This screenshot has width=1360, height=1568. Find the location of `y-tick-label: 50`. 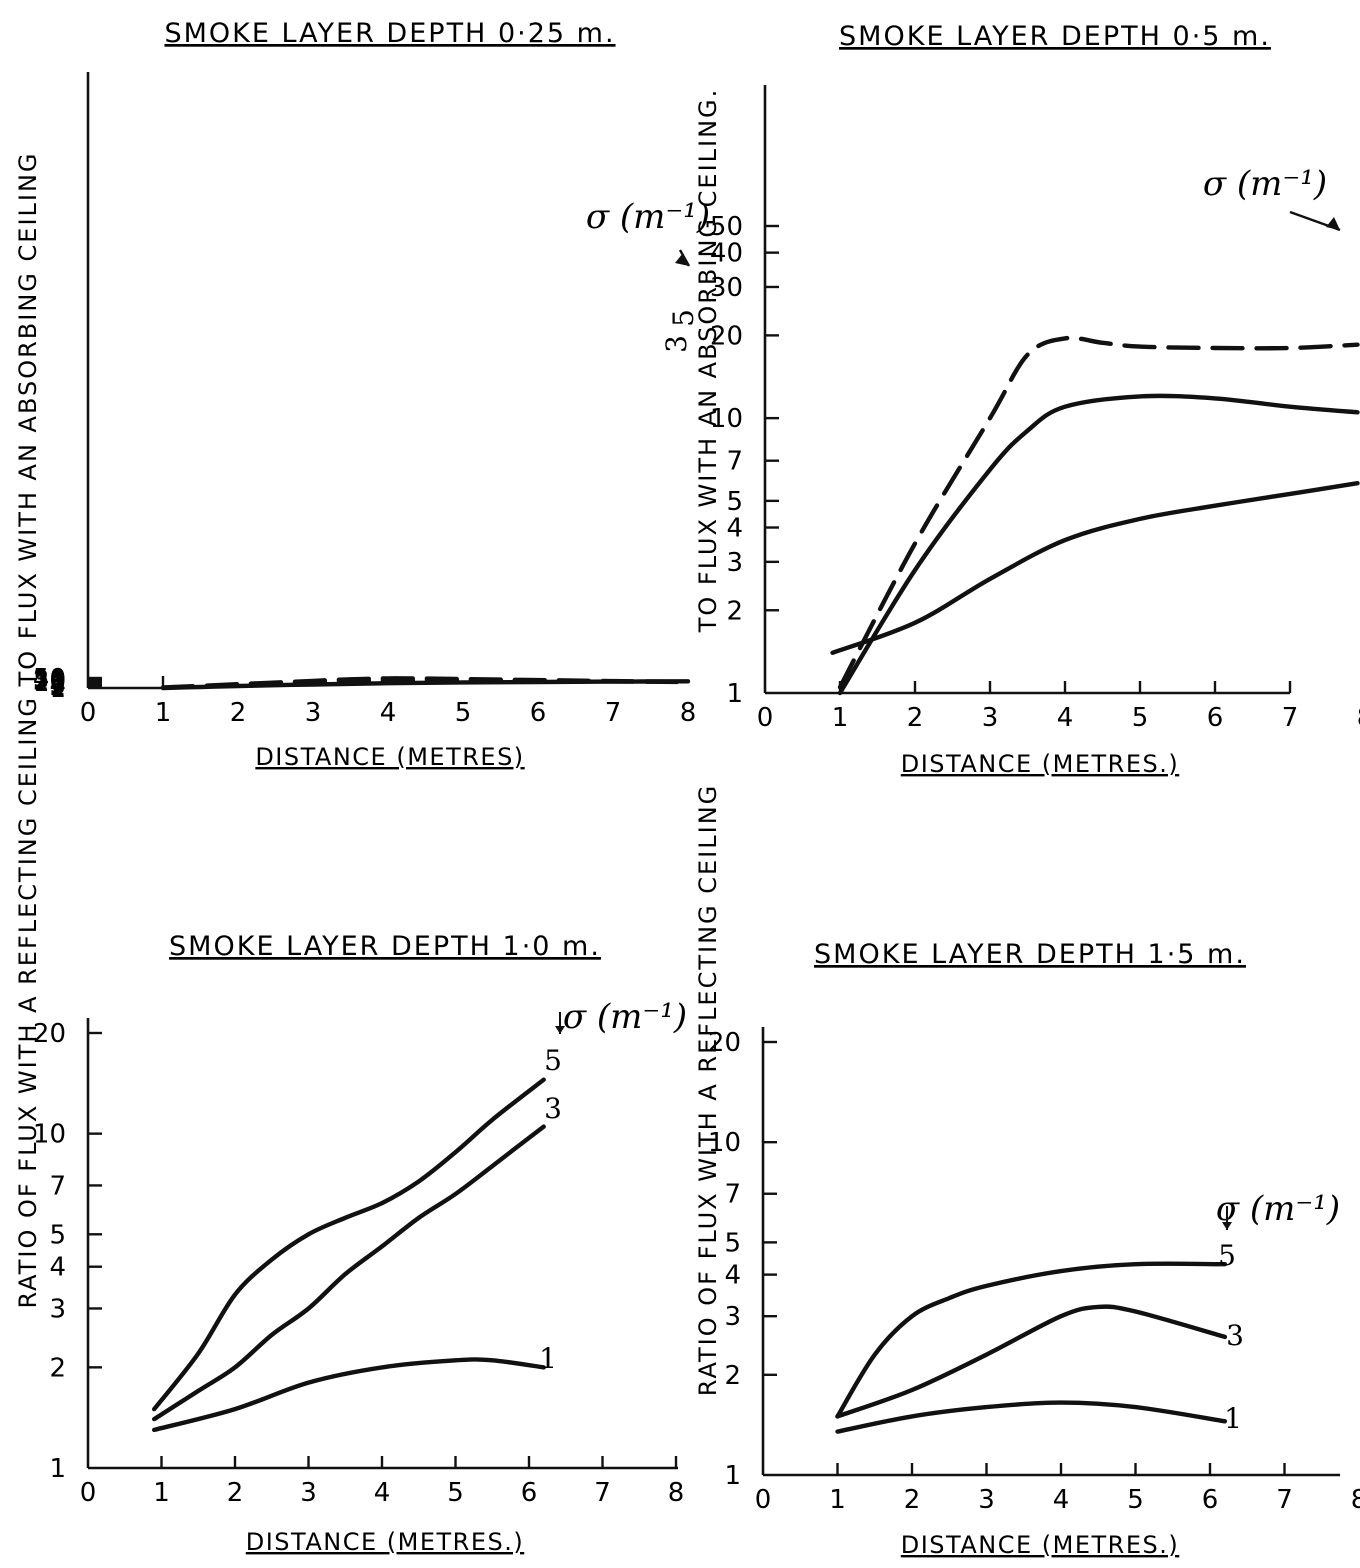

y-tick-label: 50 is located at coordinates (49, 679).